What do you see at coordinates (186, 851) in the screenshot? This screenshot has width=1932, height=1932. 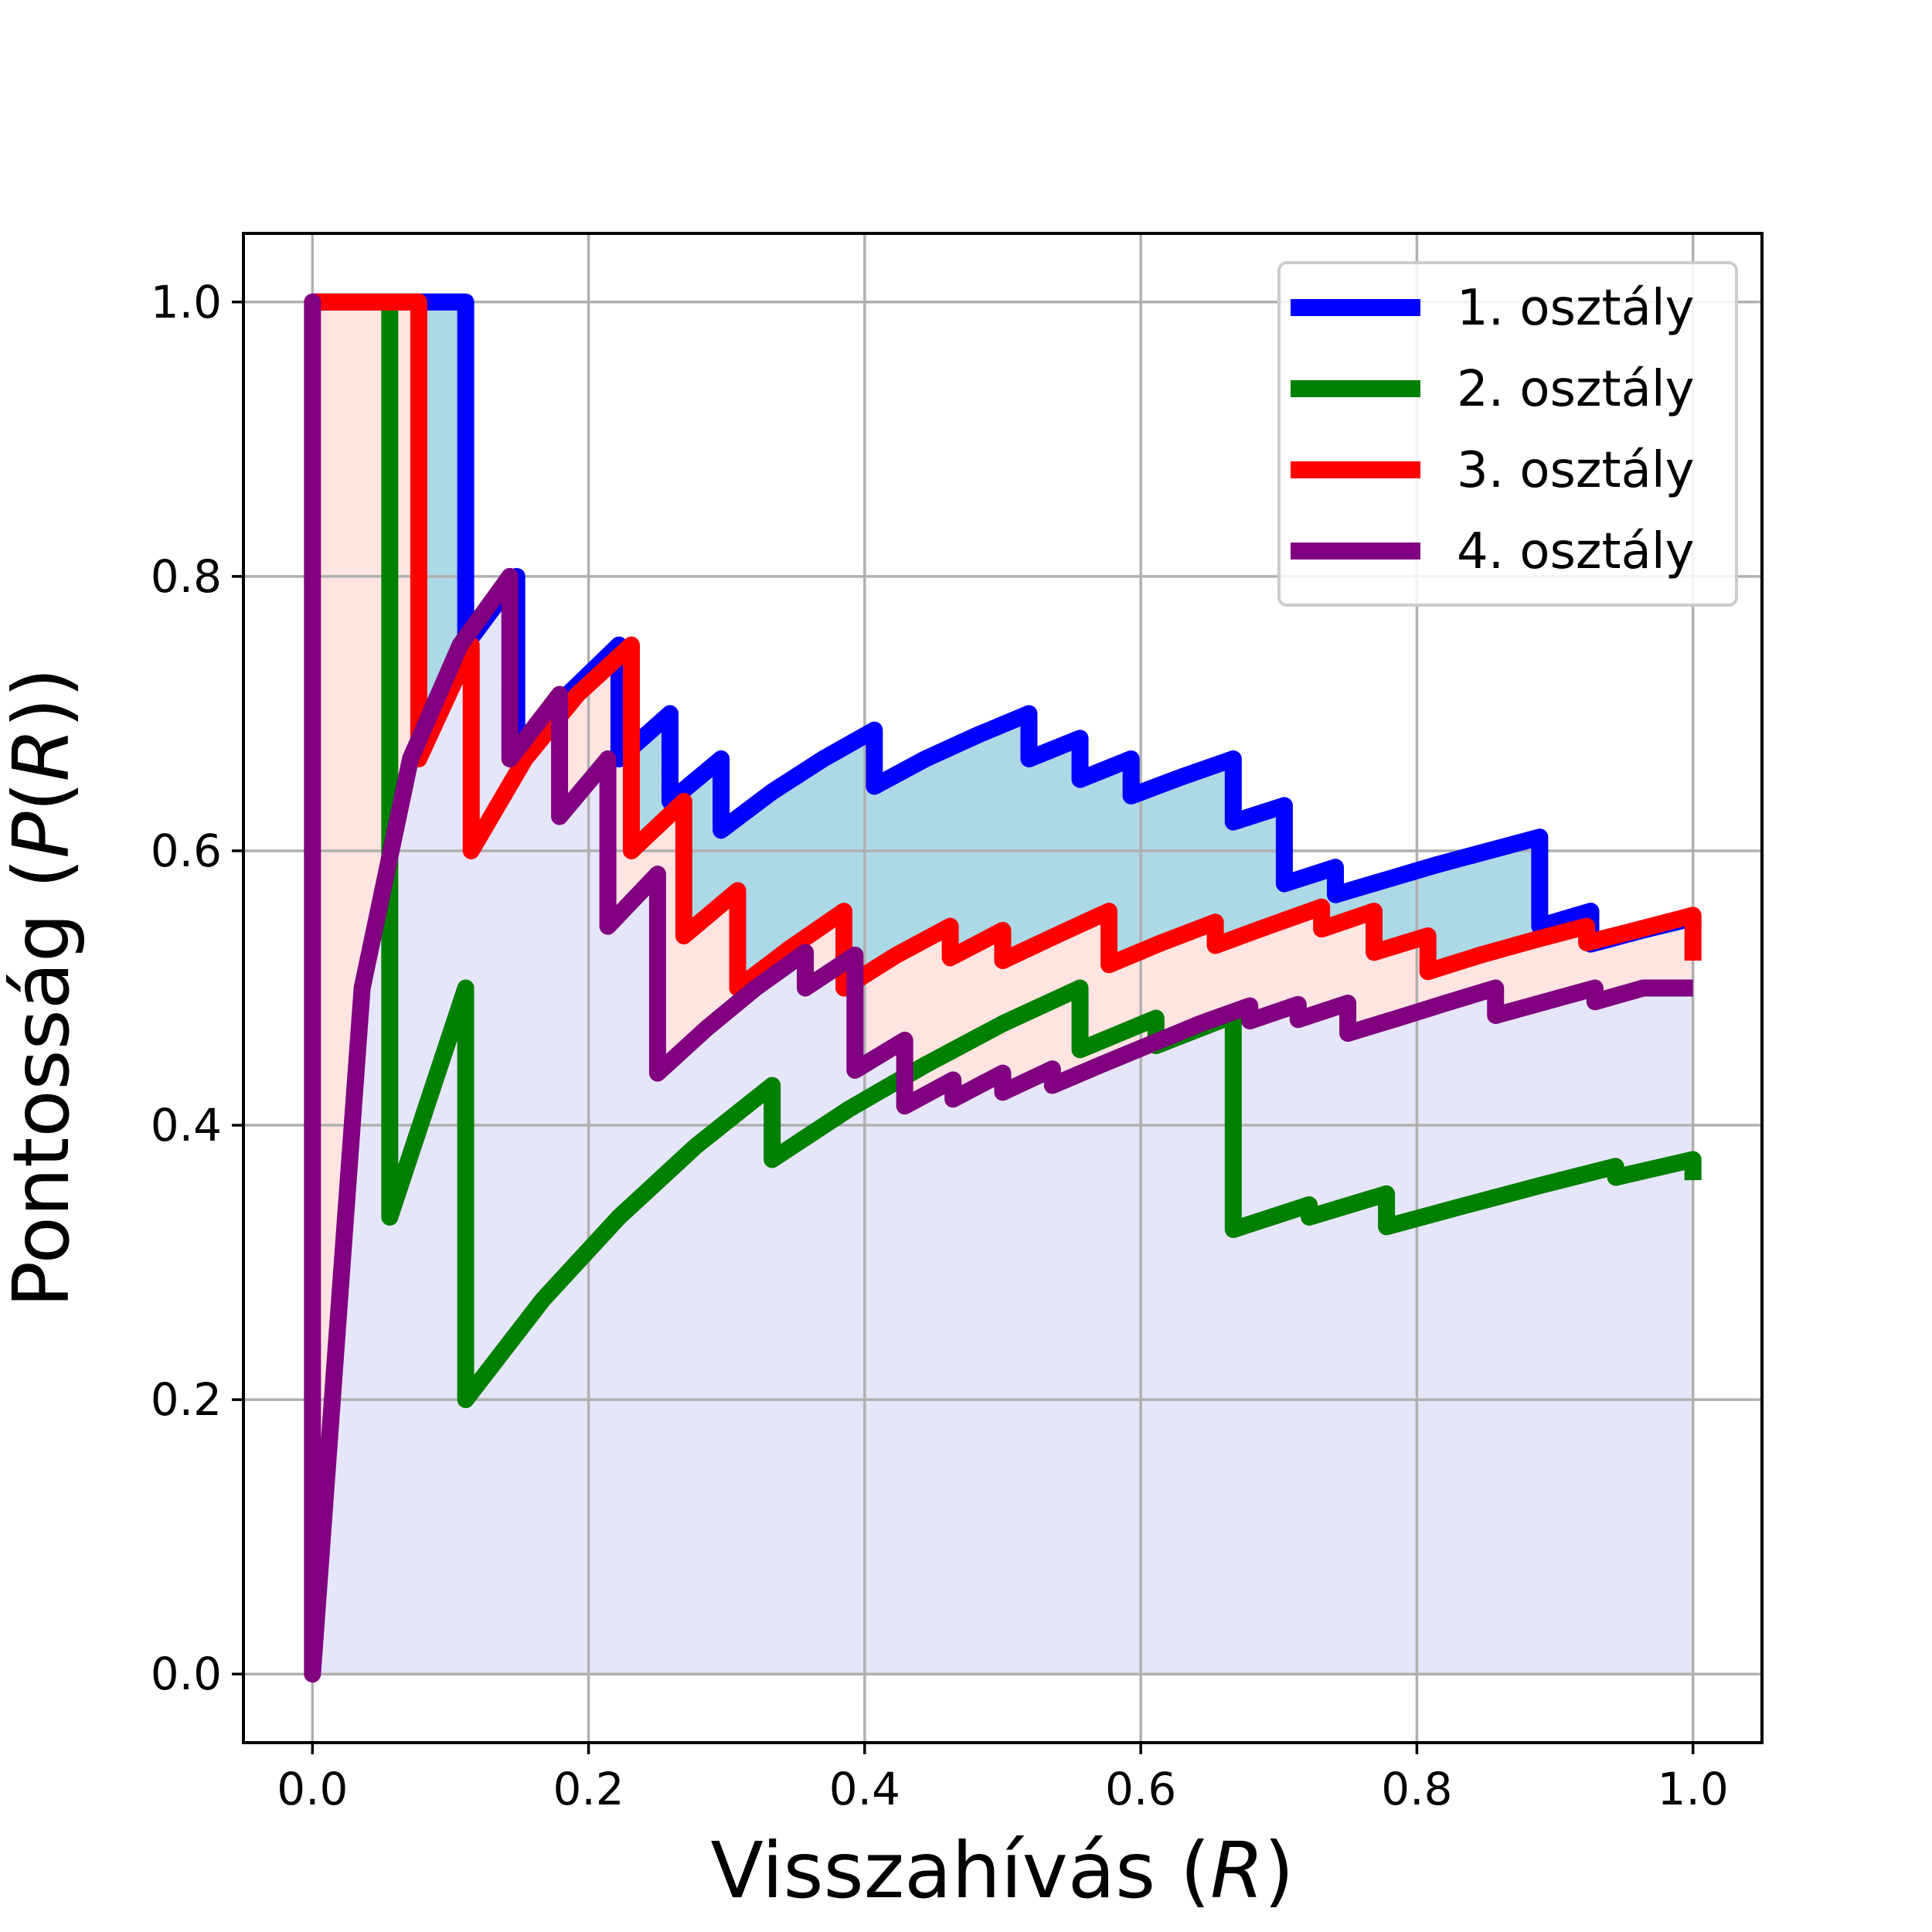 I see `y-tick-label: 0.6` at bounding box center [186, 851].